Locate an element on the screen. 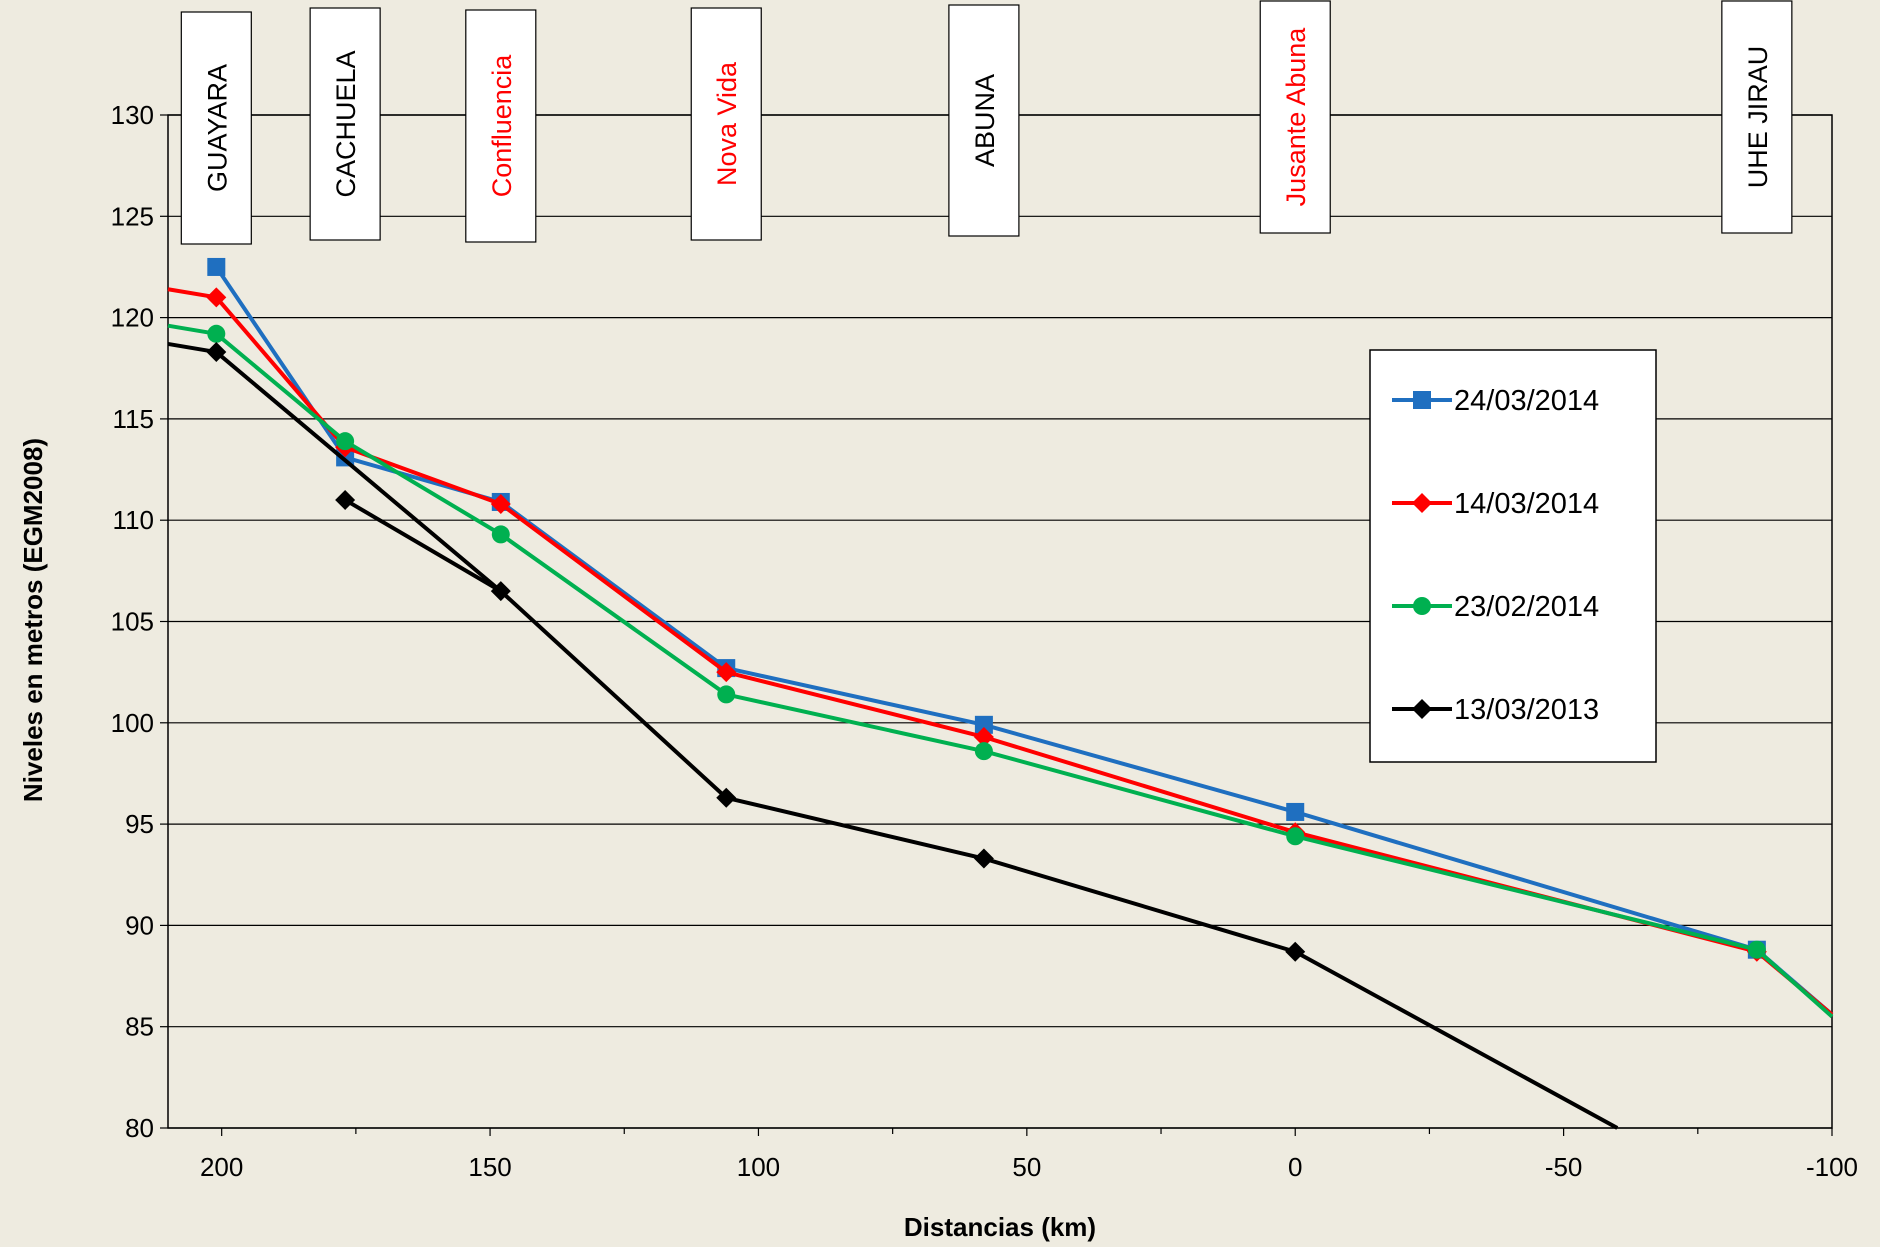 The height and width of the screenshot is (1247, 1880). y-tick-label: 130 is located at coordinates (132, 115).